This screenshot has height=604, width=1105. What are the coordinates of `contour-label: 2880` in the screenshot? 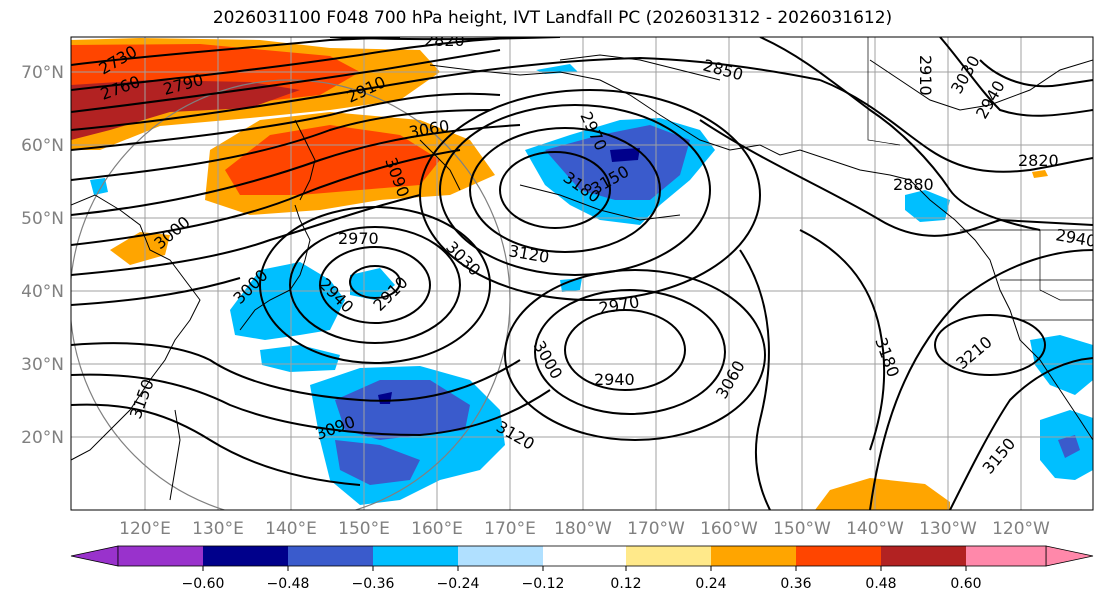 It's located at (913, 184).